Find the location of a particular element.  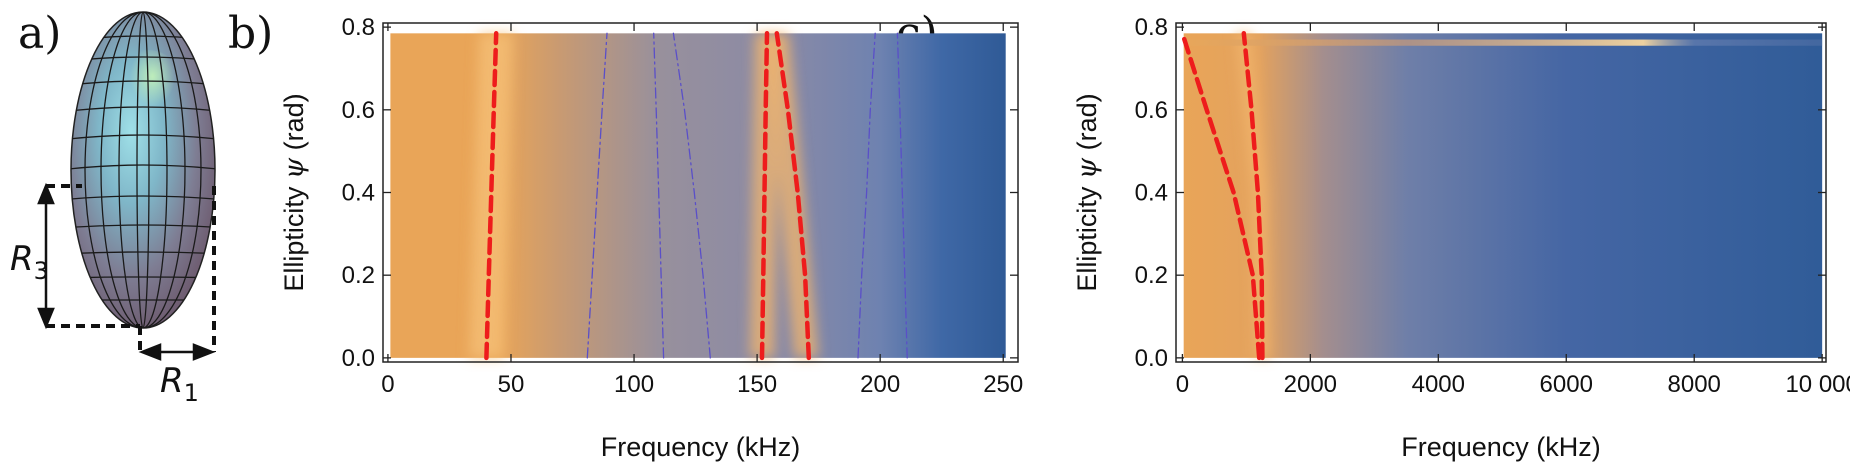

panel-b-ytick-label: 0.8 is located at coordinates (358, 27).